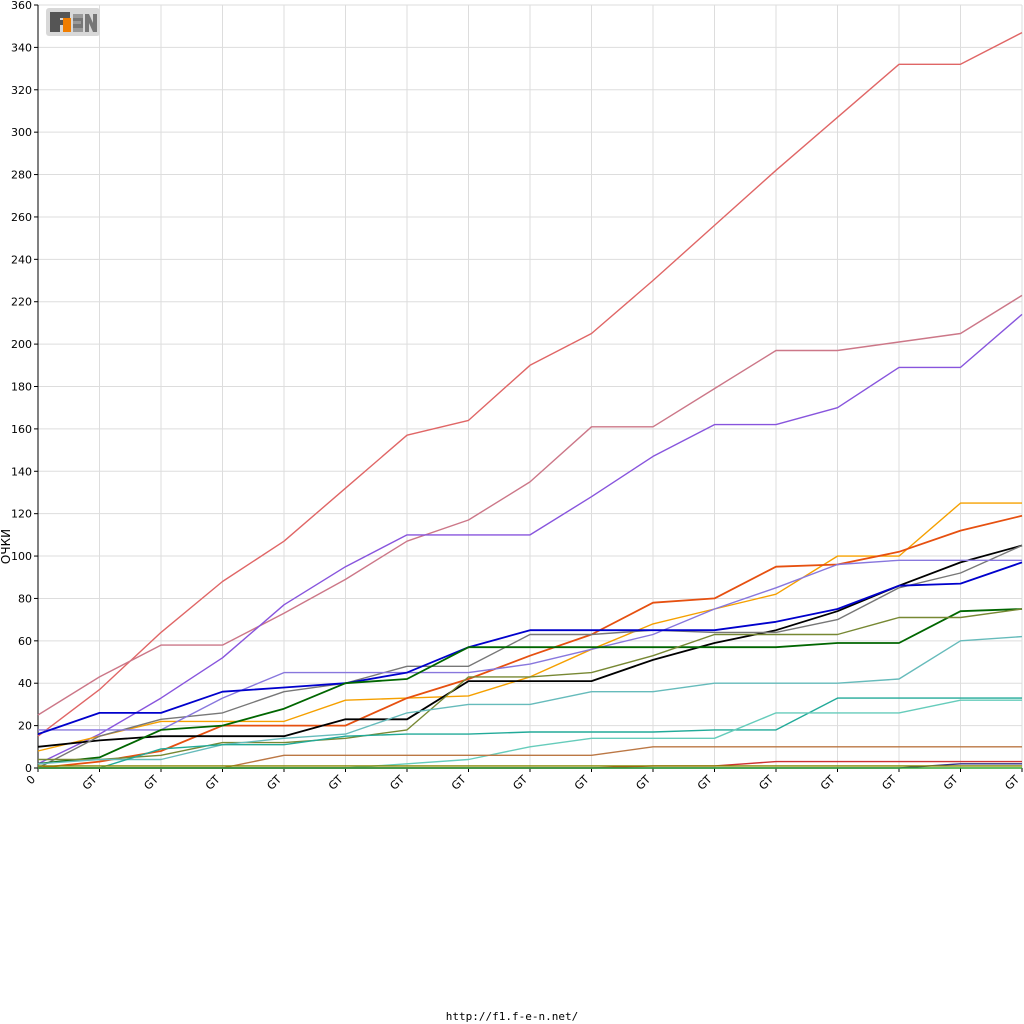 This screenshot has width=1024, height=1024. Describe the element at coordinates (21, 514) in the screenshot. I see `y-tick-label: 120` at that location.